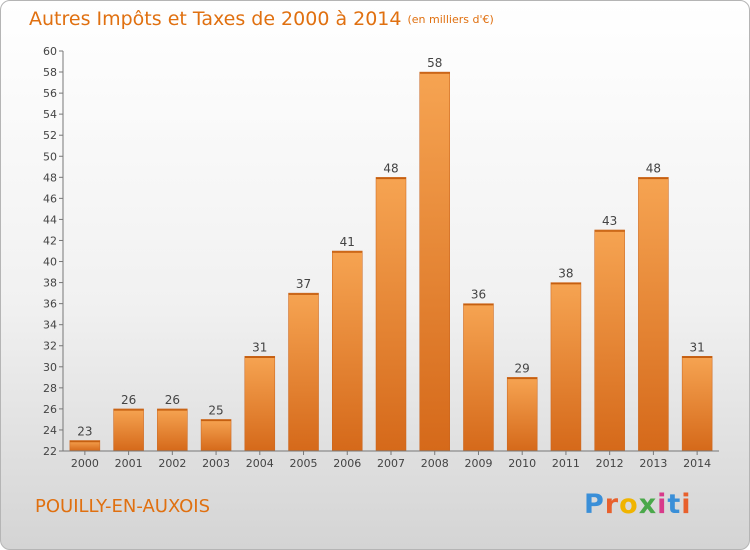 This screenshot has height=550, width=750. Describe the element at coordinates (609, 340) in the screenshot. I see `bar-2012` at that location.